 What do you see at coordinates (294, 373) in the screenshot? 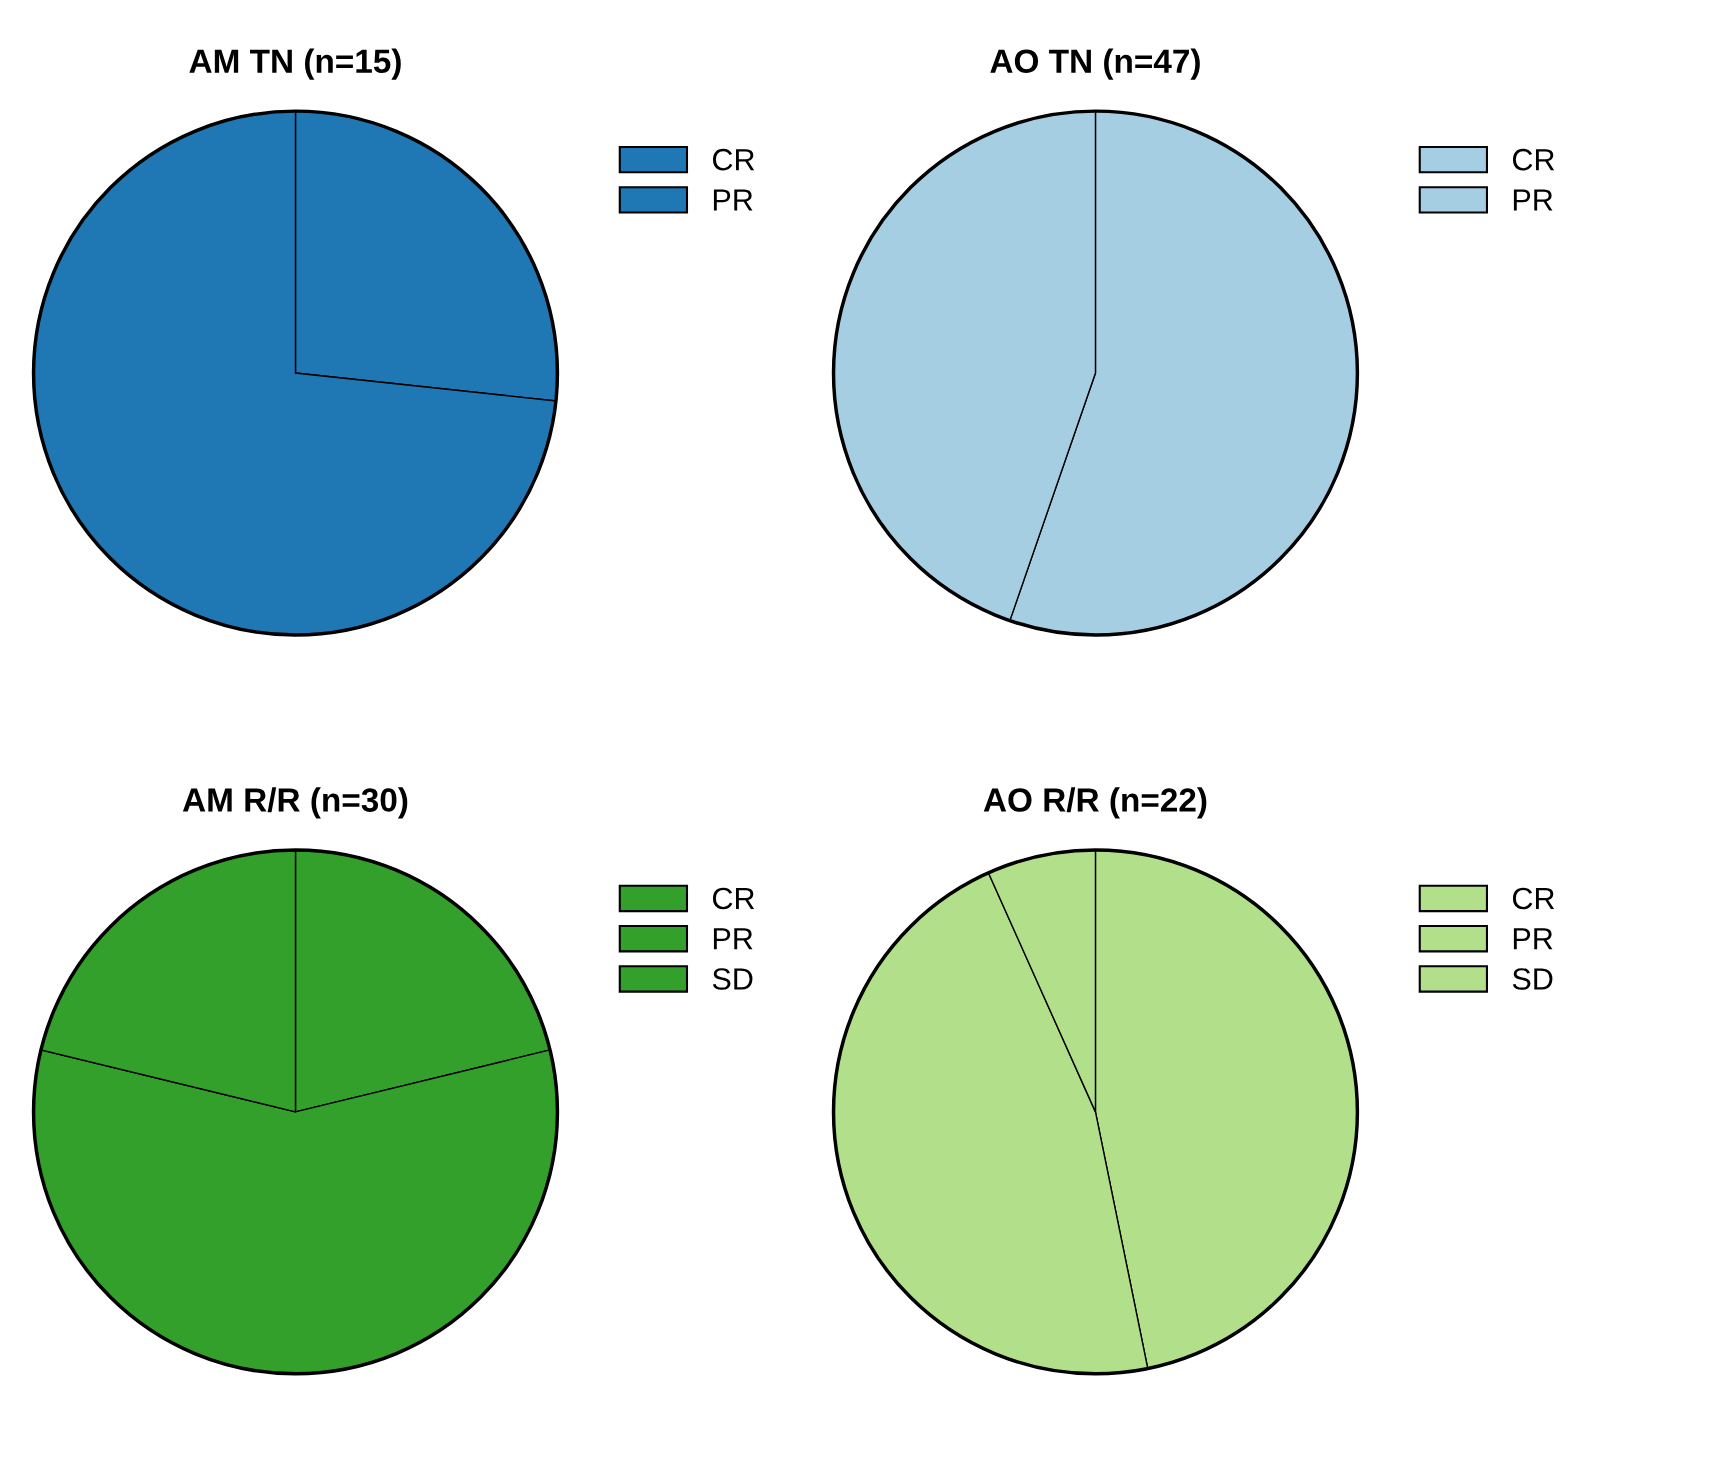
I see `pie-slice` at bounding box center [294, 373].